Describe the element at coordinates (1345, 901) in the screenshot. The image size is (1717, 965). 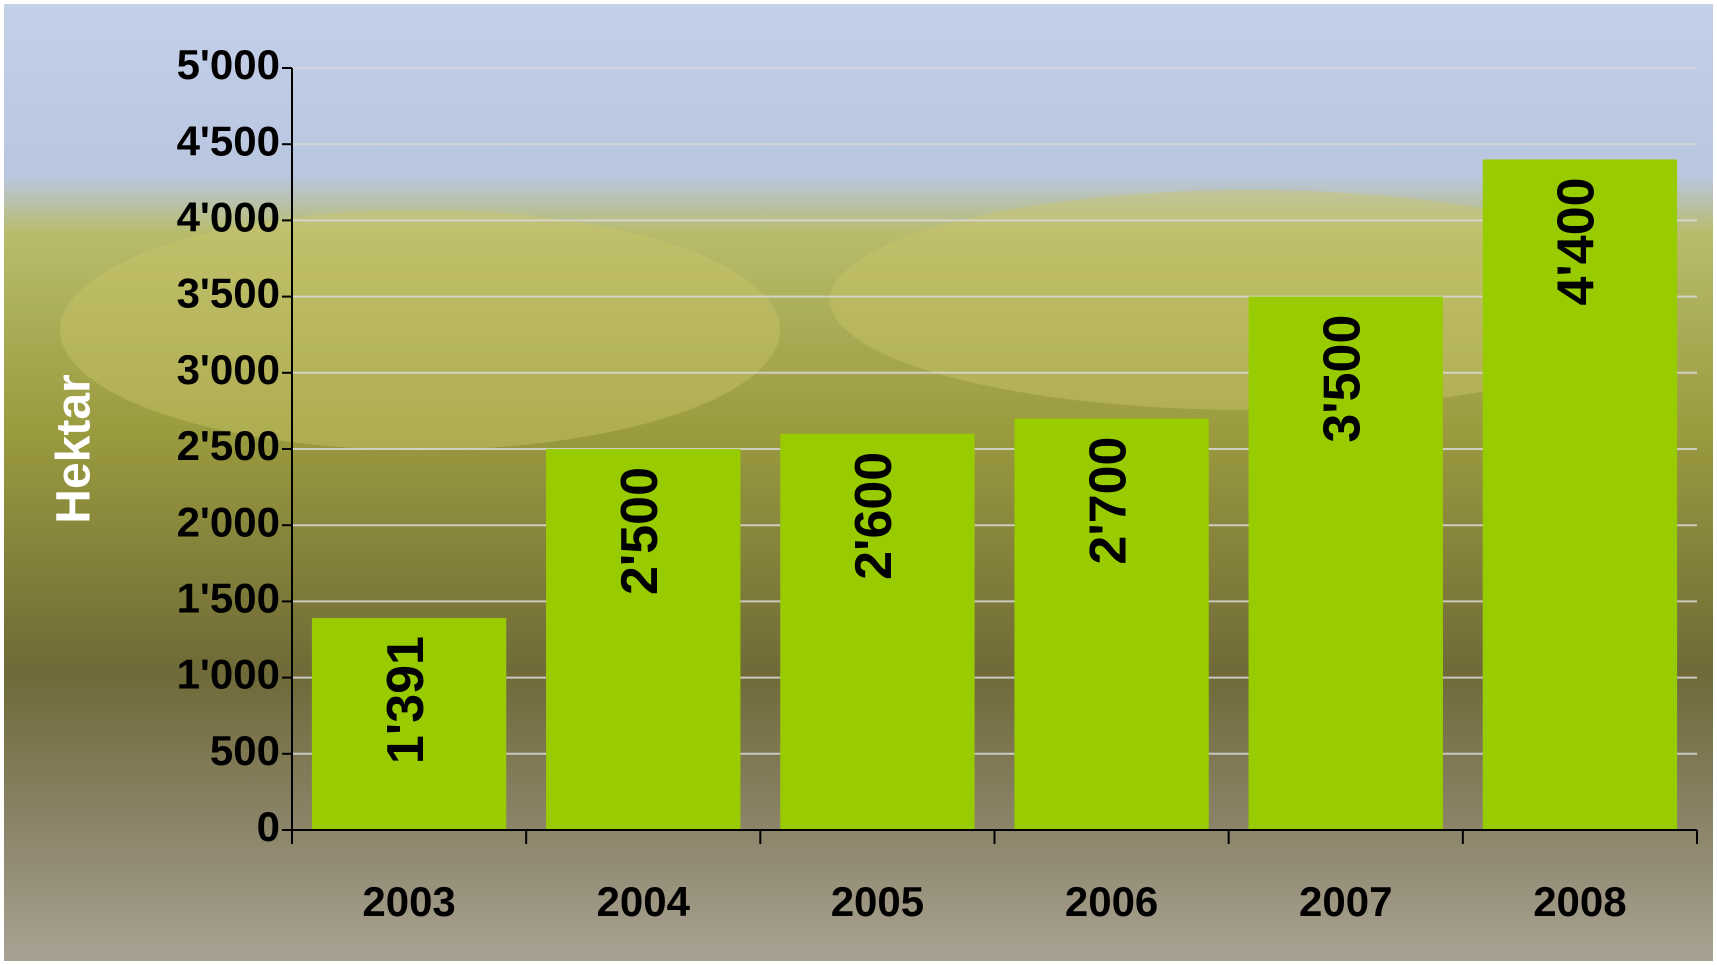
I see `x-tick-label: 2007` at that location.